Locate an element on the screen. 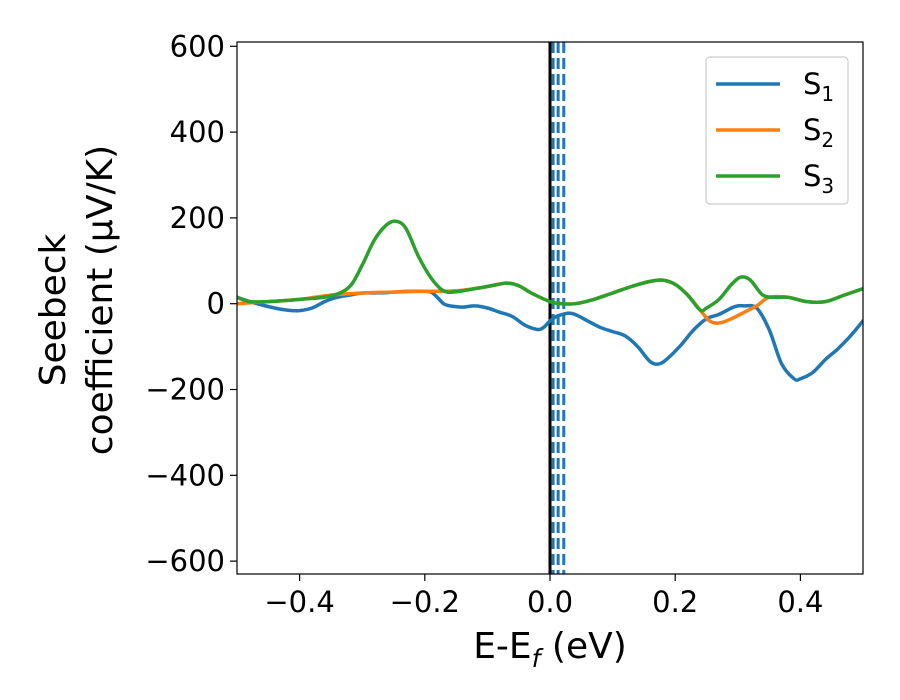 The height and width of the screenshot is (700, 900). y-axis-label-line2: coefficient (μV/K) is located at coordinates (100, 300).